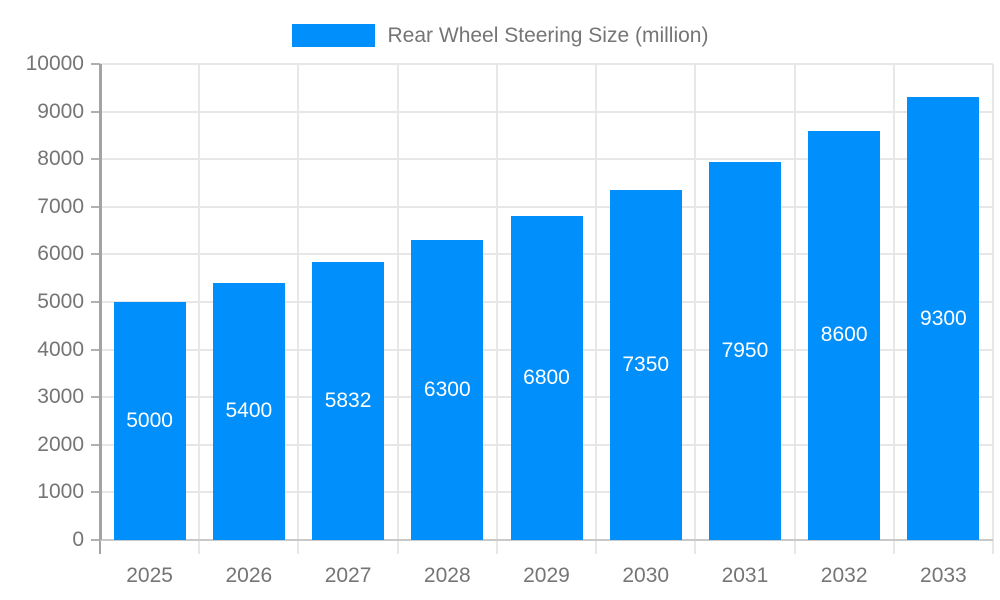 The image size is (1000, 600). I want to click on y-axis-tick-label: 2000, so click(60, 444).